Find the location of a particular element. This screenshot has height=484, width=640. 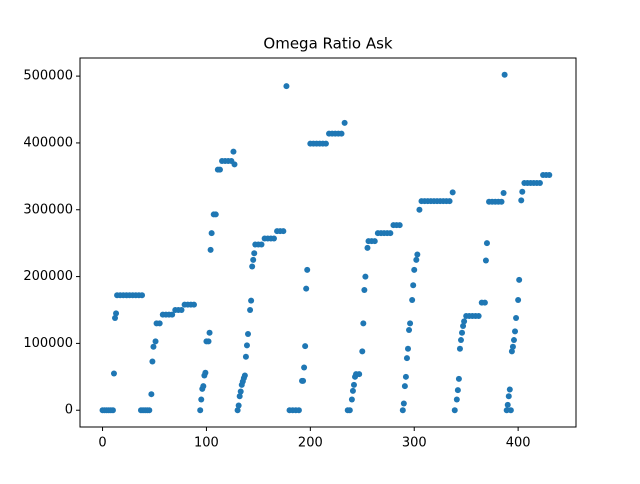

y-tick-label: 300000 is located at coordinates (48, 209).